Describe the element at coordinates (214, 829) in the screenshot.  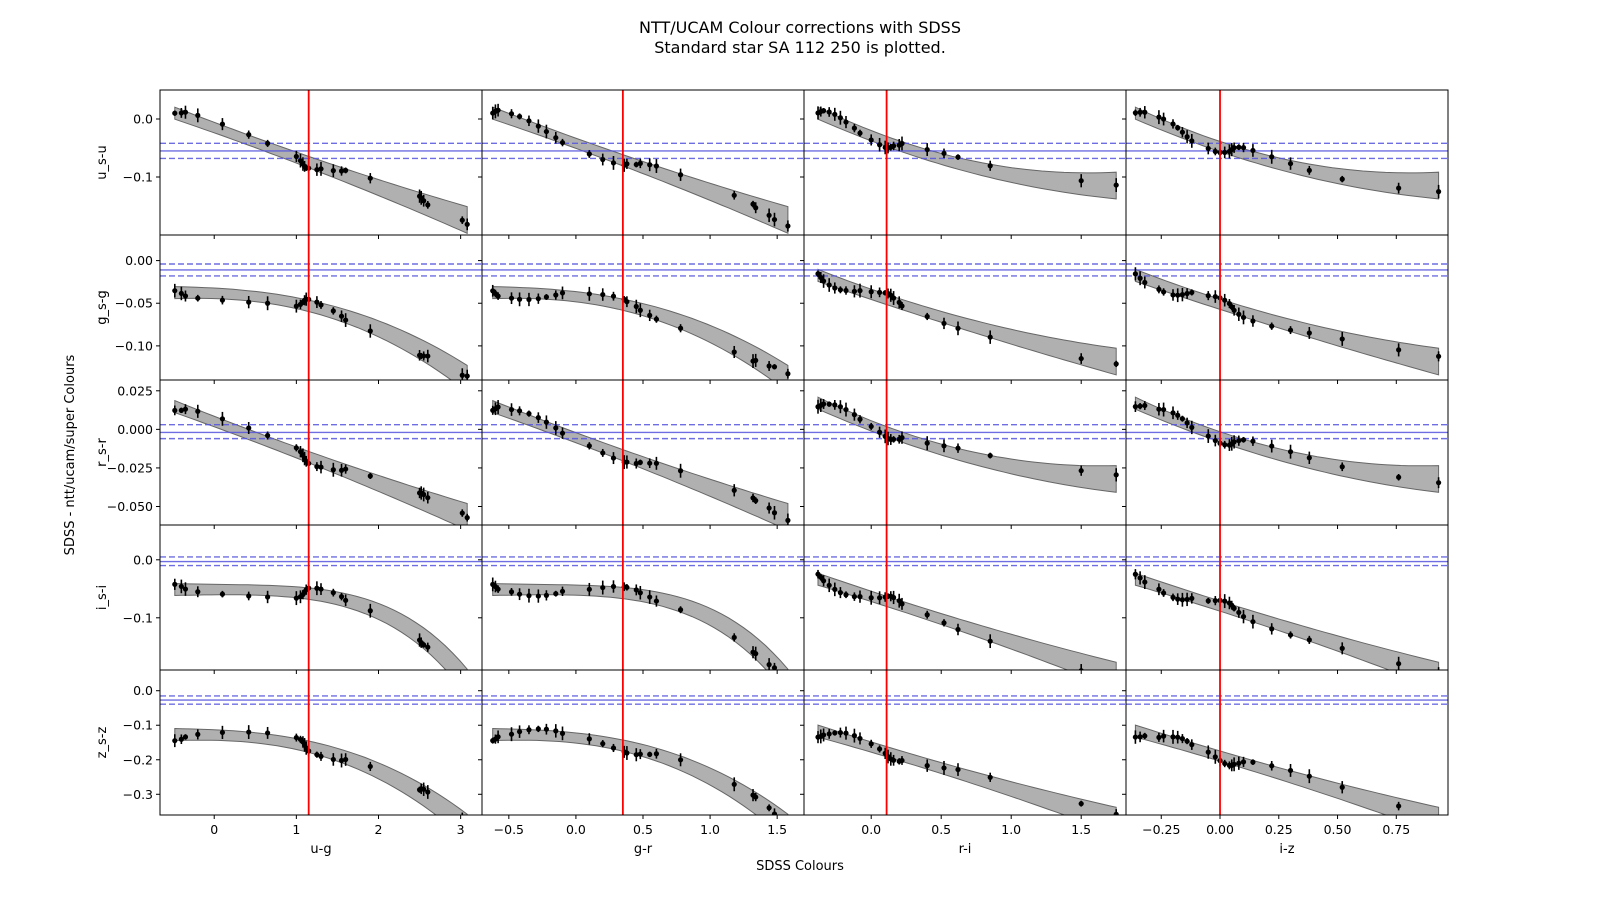
I see `x-tick-label: 0` at that location.